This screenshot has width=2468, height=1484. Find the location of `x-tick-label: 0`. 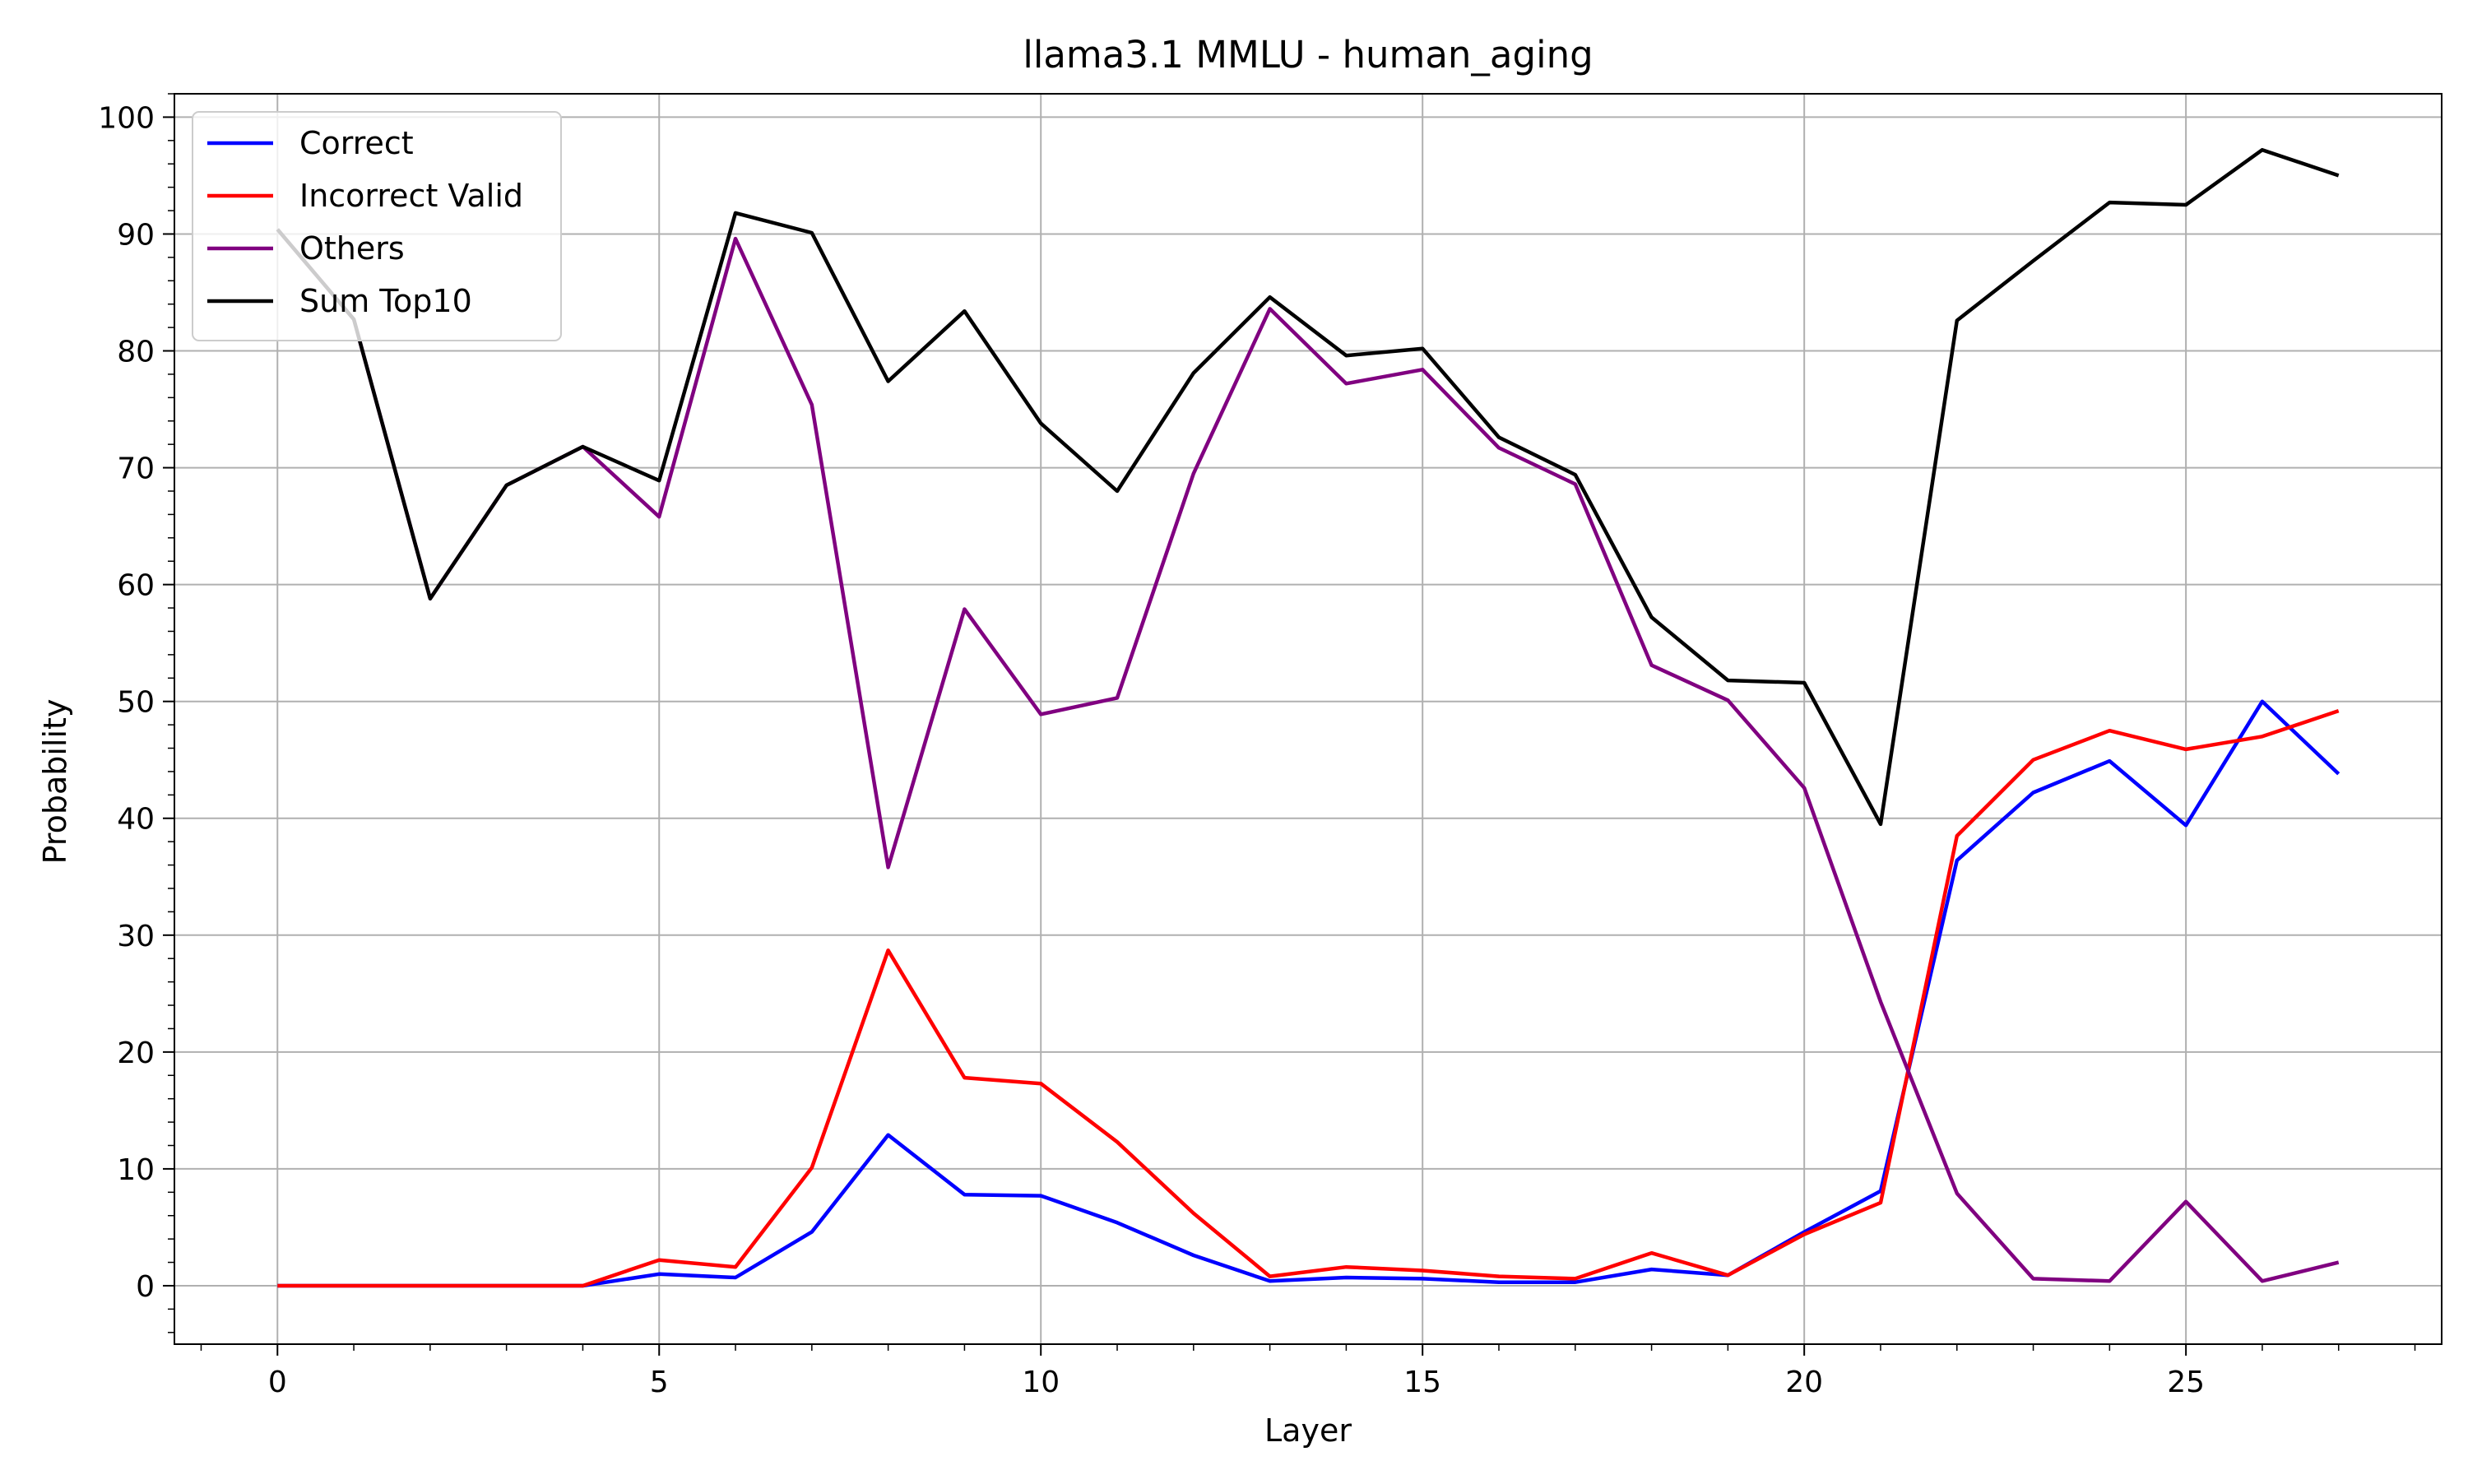

x-tick-label: 0 is located at coordinates (277, 1382).